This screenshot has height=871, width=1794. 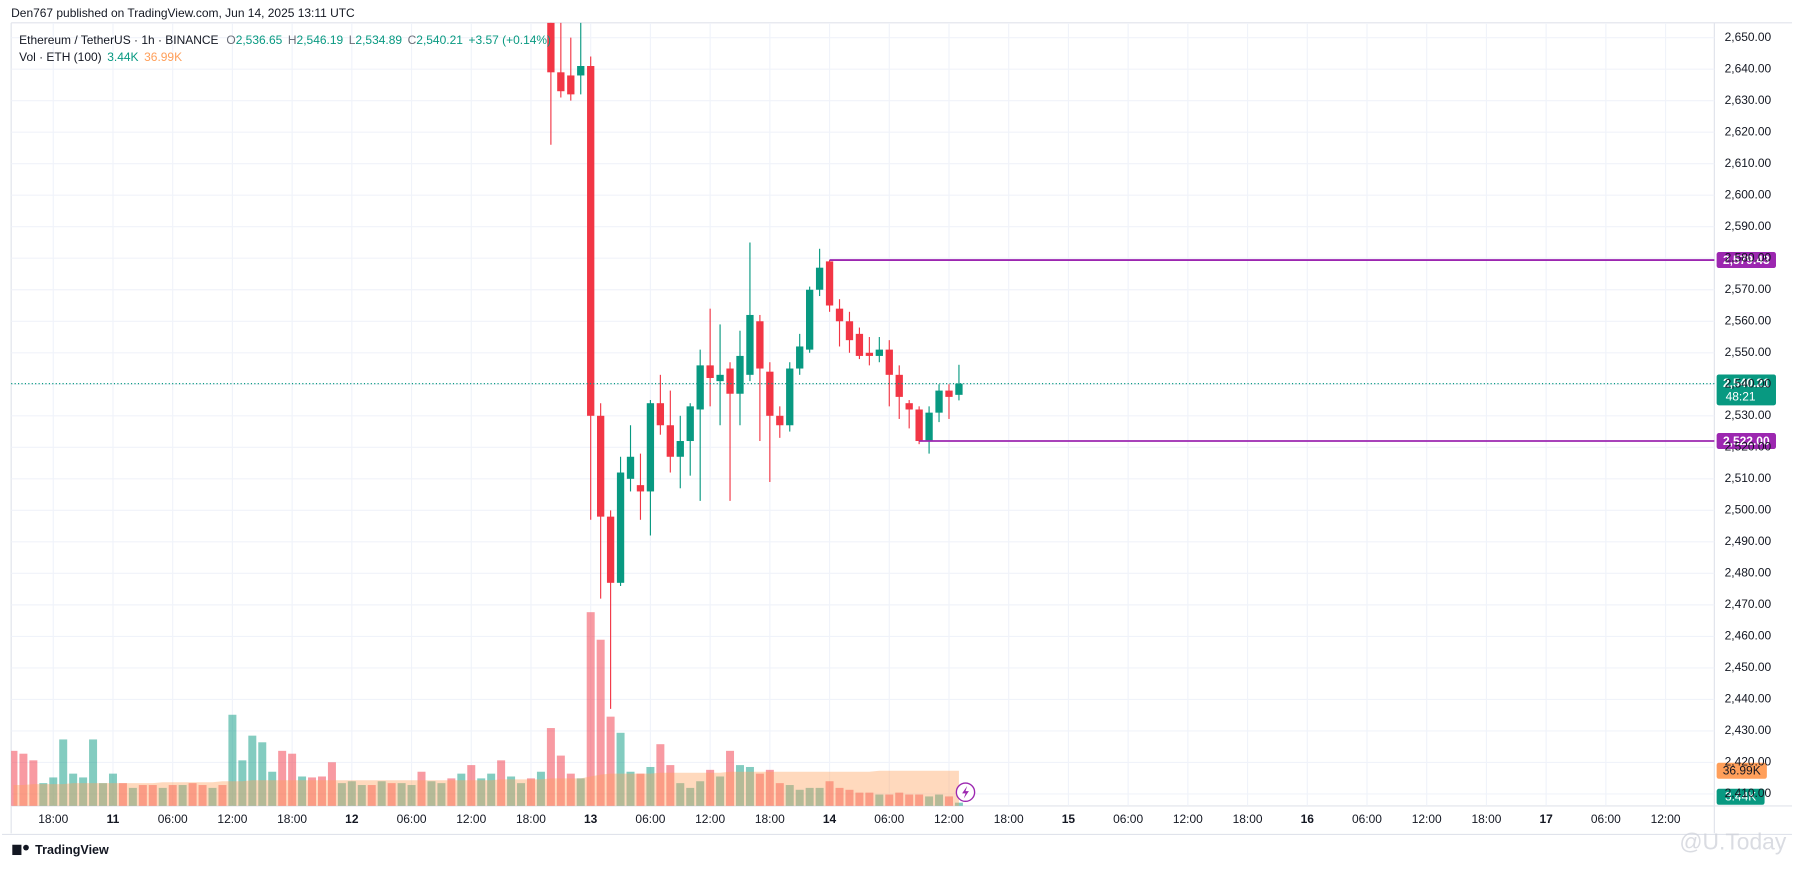 What do you see at coordinates (1748, 320) in the screenshot?
I see `y-tick-label: 2,560.00` at bounding box center [1748, 320].